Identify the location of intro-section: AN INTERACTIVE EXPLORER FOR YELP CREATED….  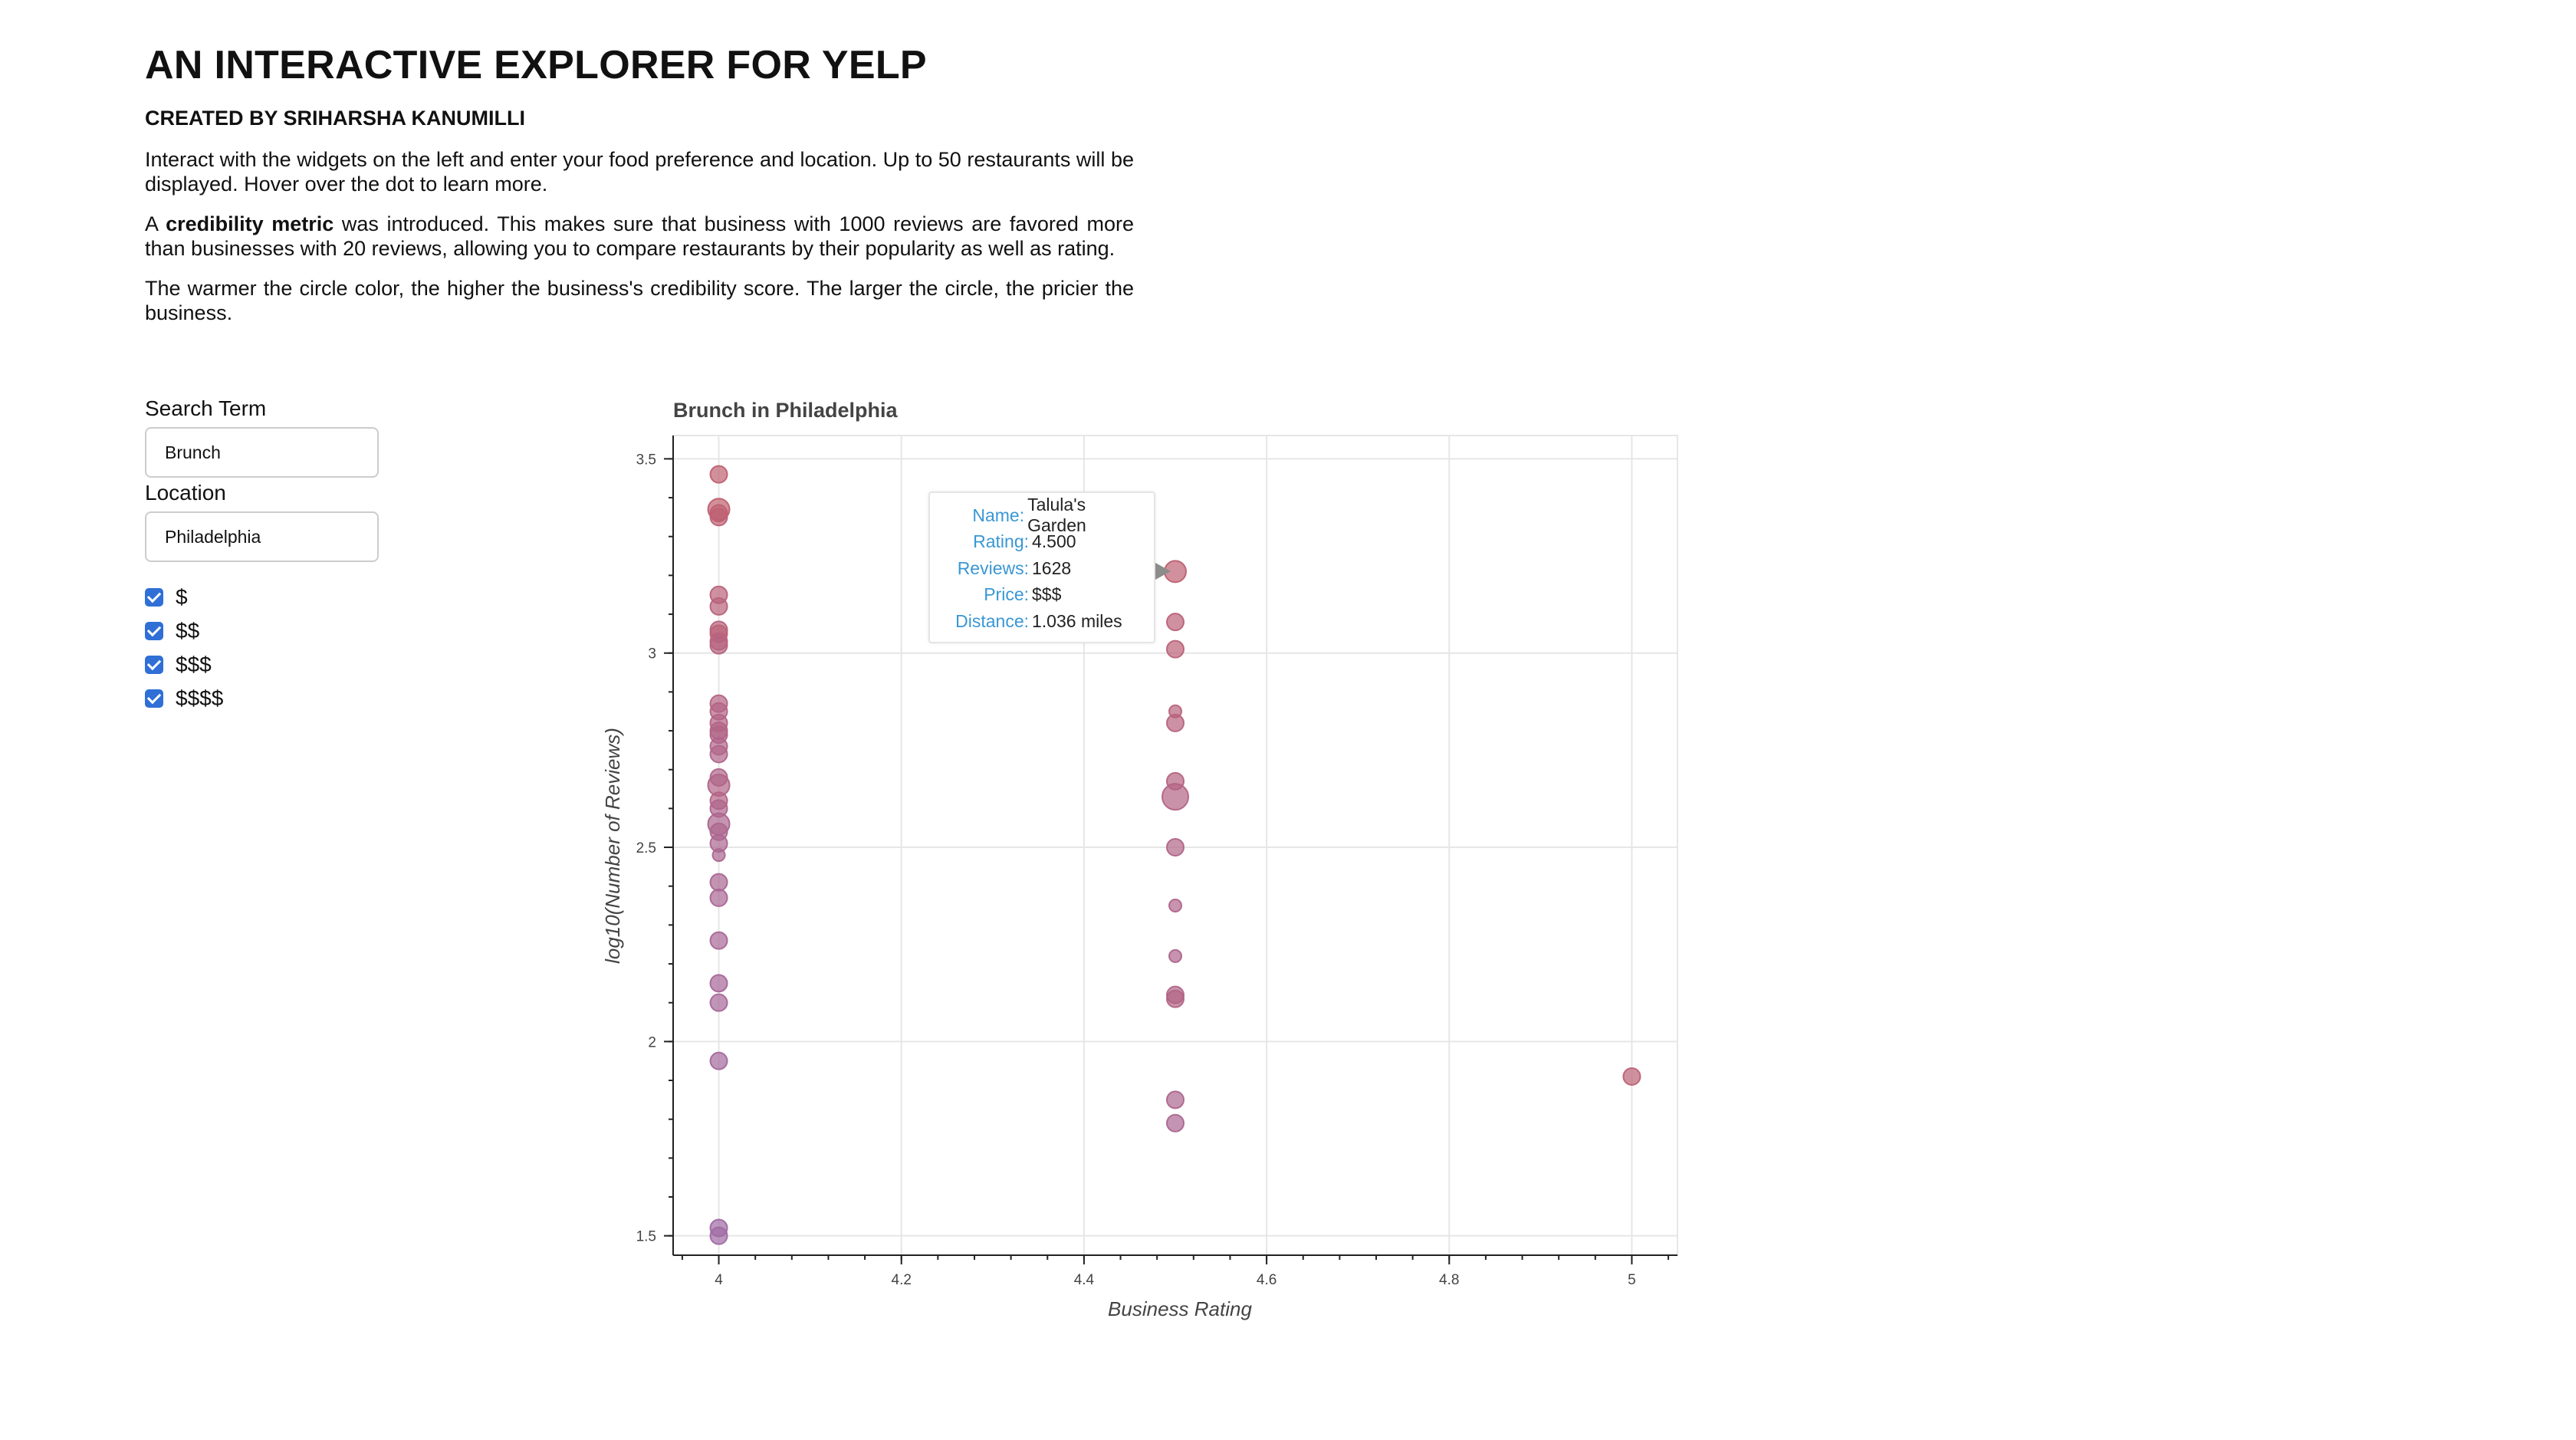
(640, 182).